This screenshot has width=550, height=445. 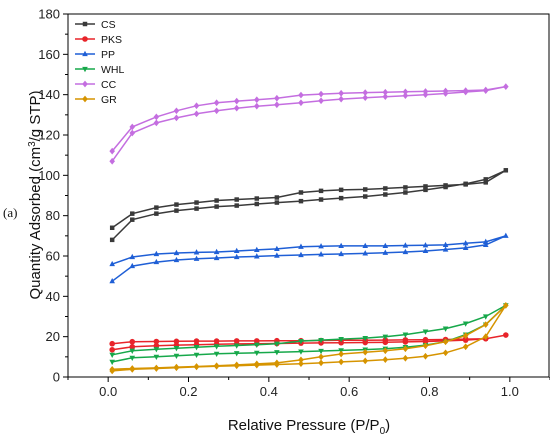 I want to click on y-tick-label: 0, so click(x=56, y=377).